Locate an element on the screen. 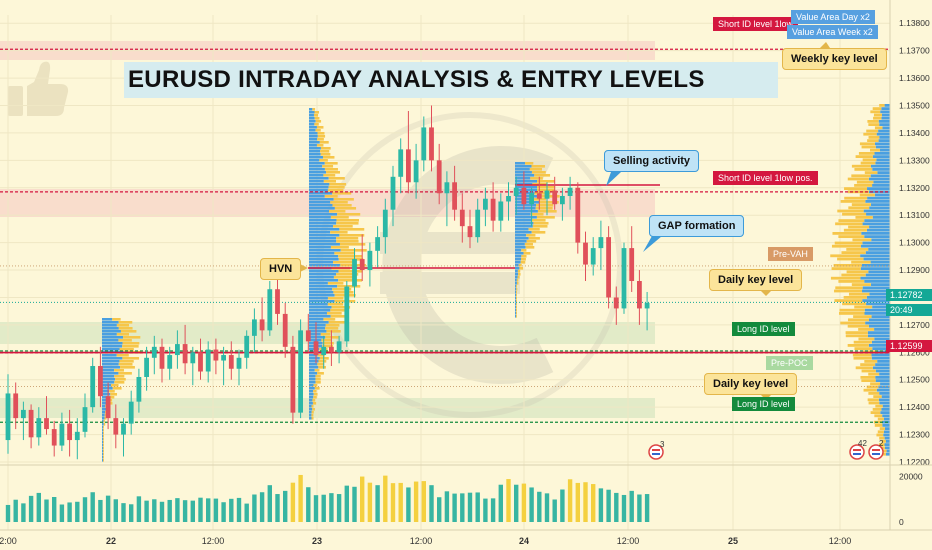 This screenshot has height=550, width=932. y-tick-label: 1.12900 is located at coordinates (914, 270).